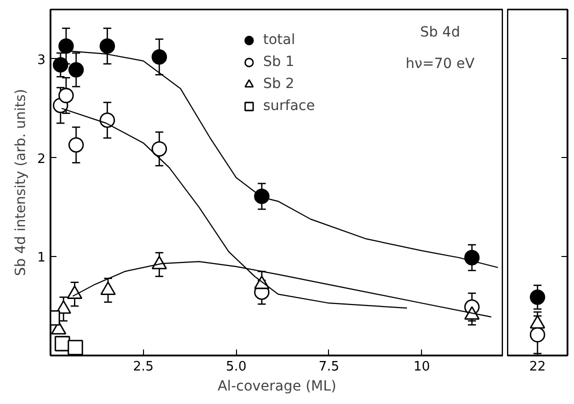 The image size is (574, 404). What do you see at coordinates (21, 182) in the screenshot?
I see `y-axis-title: Sb 4d intensity (arb. units)` at bounding box center [21, 182].